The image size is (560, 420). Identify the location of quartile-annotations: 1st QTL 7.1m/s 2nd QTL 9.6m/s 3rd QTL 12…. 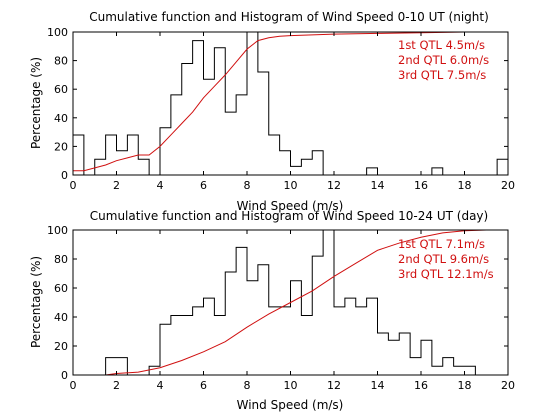
(446, 259).